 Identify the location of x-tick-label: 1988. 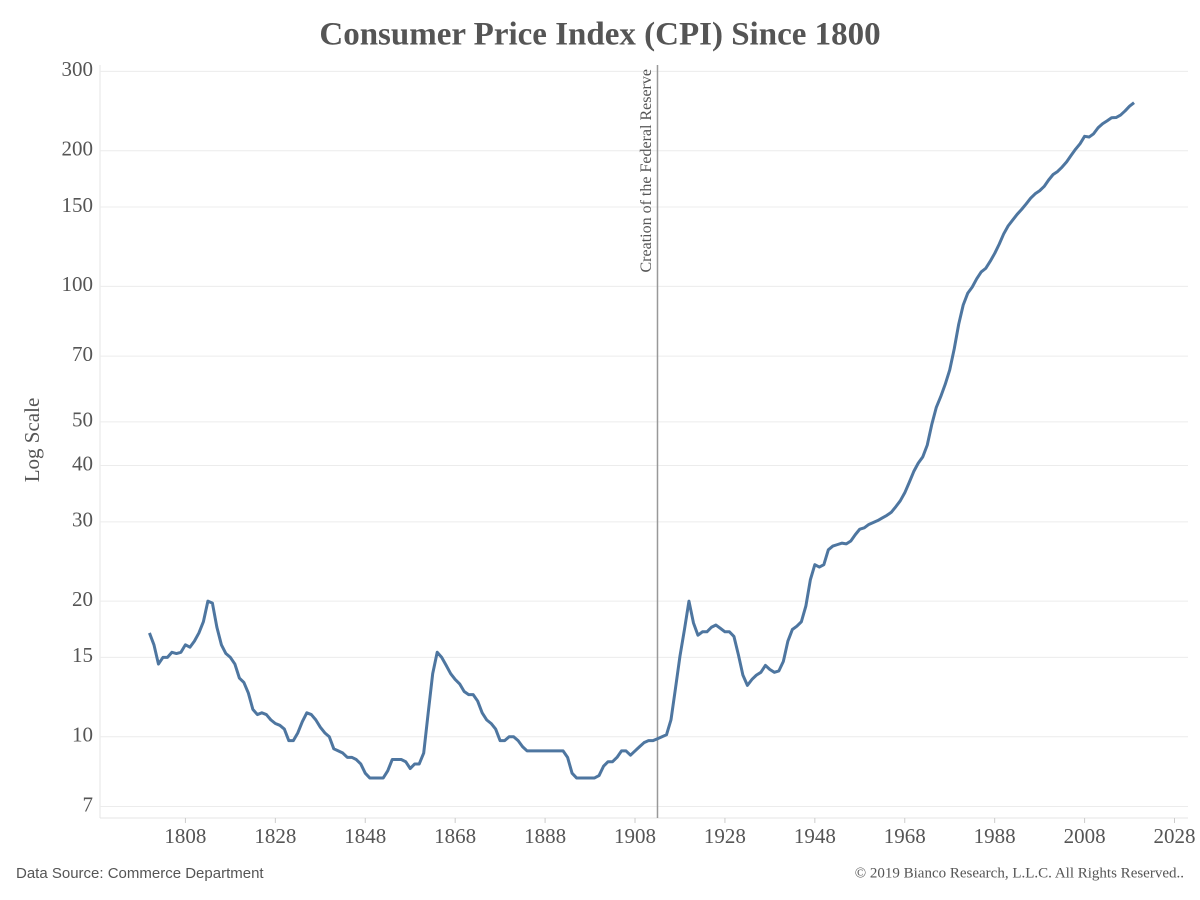
(995, 836).